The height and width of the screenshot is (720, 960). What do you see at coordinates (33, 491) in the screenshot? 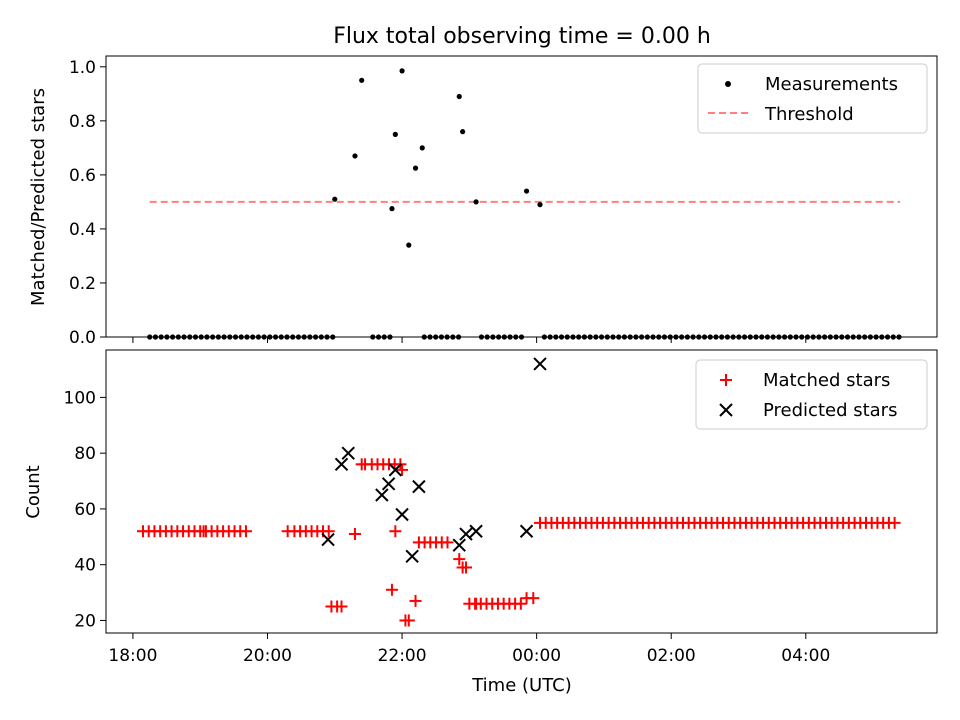
I see `bottom-y-axis-label: Count` at bounding box center [33, 491].